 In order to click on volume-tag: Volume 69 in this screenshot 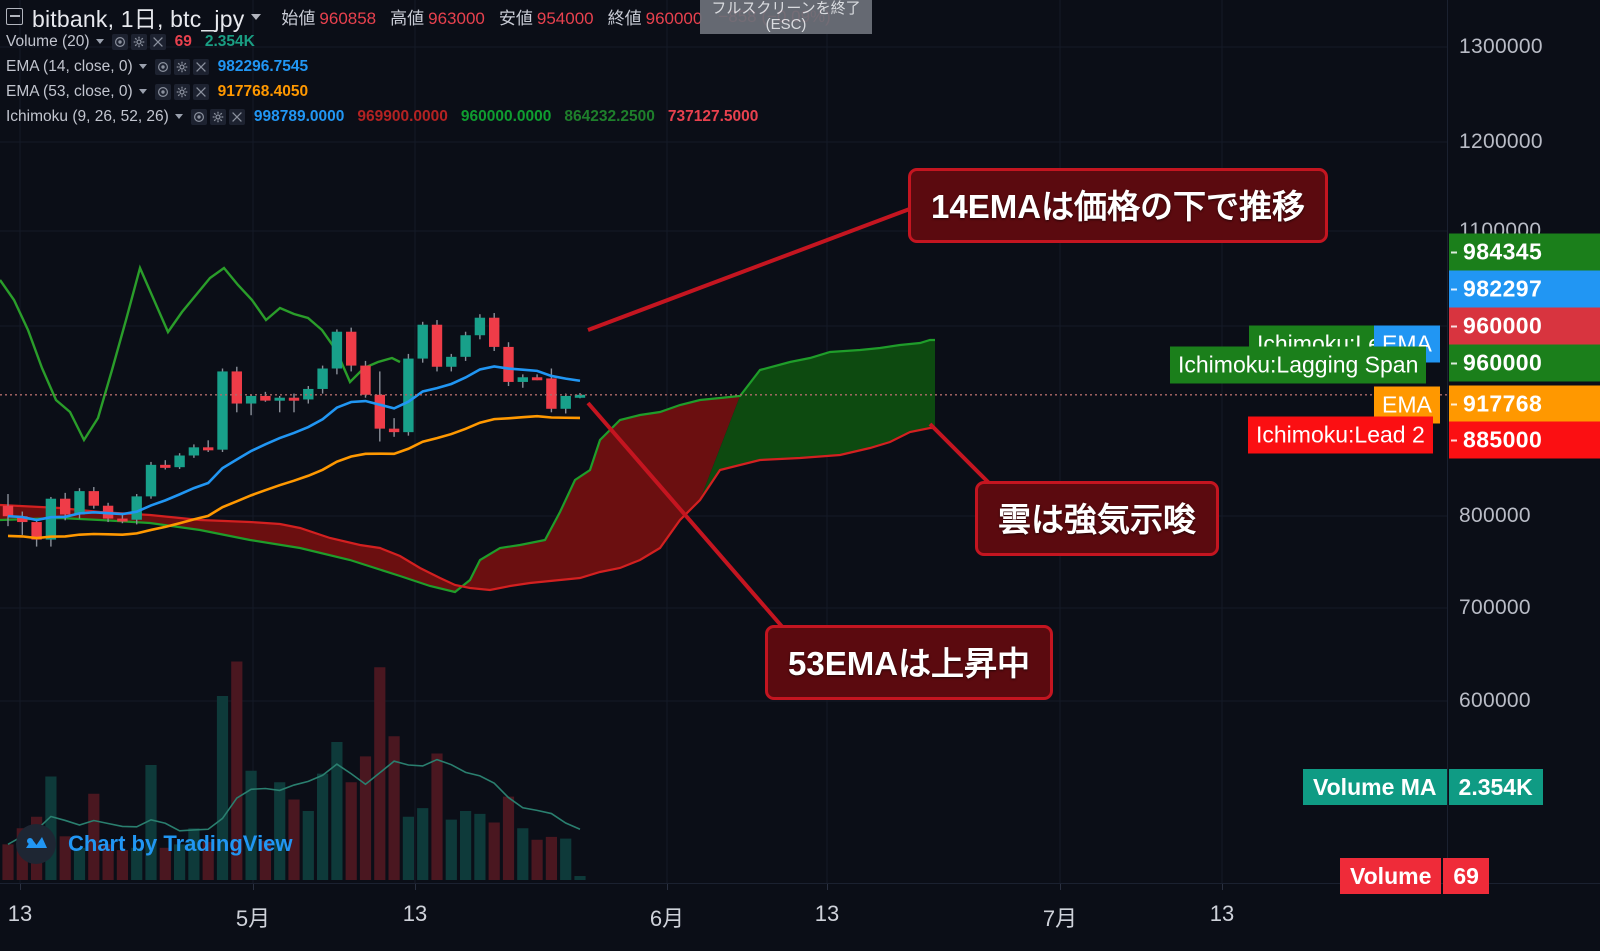, I will do `click(1414, 876)`.